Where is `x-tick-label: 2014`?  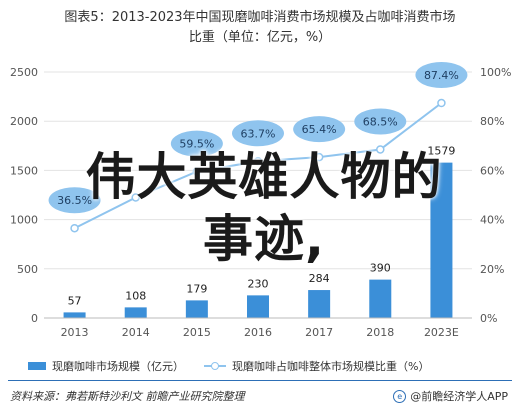
x-tick-label: 2014 is located at coordinates (136, 332).